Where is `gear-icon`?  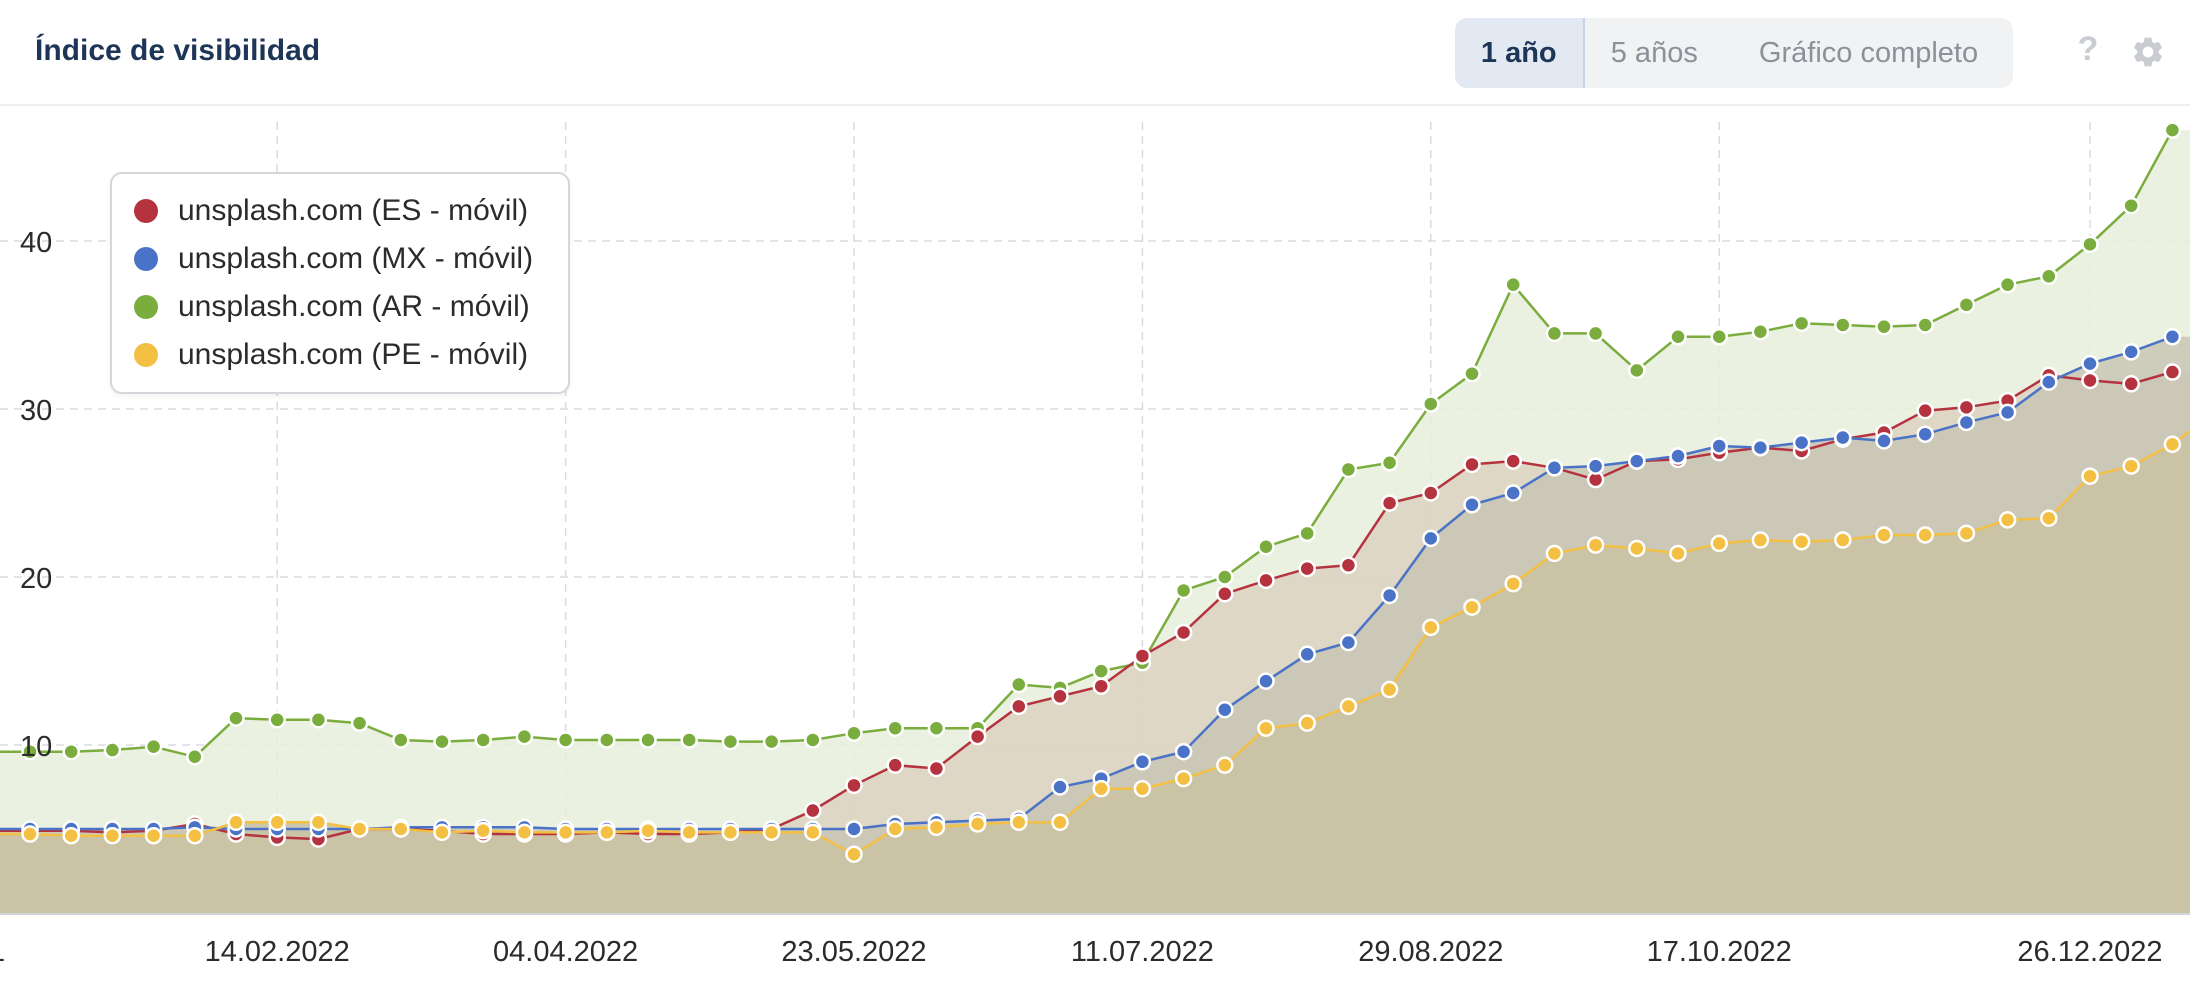
gear-icon is located at coordinates (2148, 52).